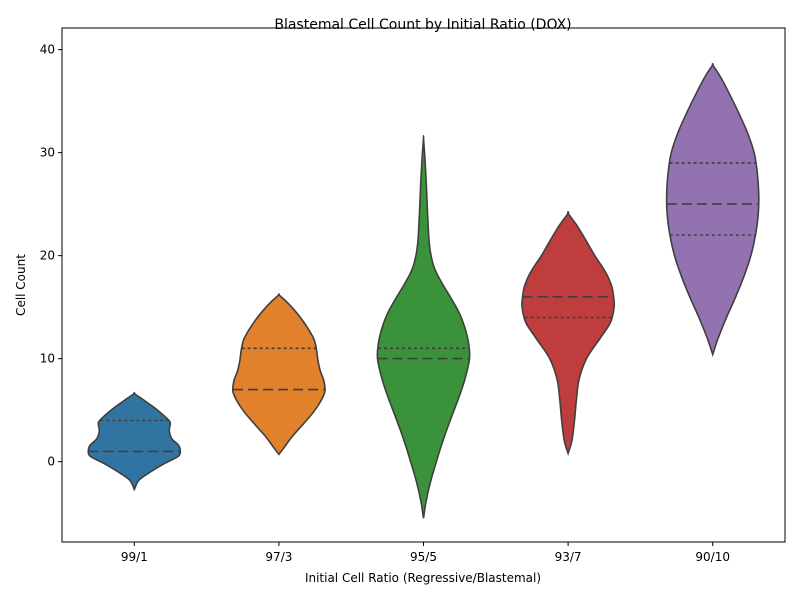 Image resolution: width=800 pixels, height=600 pixels. What do you see at coordinates (712, 557) in the screenshot?
I see `x-tick-label: 90/10` at bounding box center [712, 557].